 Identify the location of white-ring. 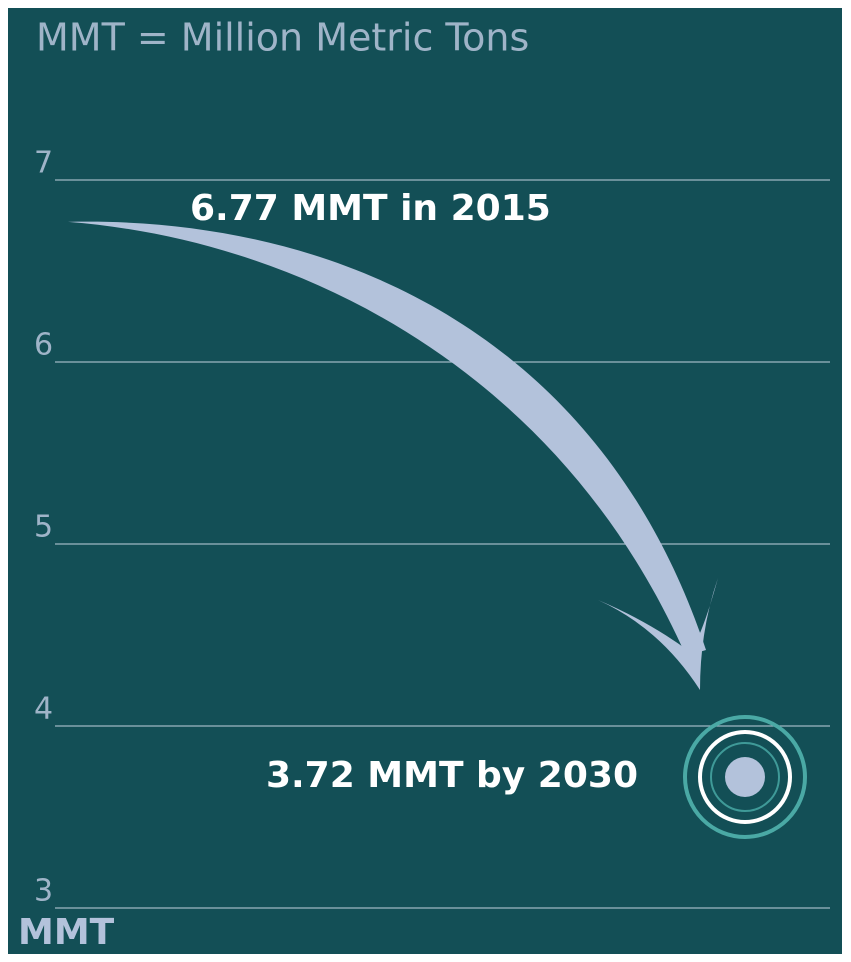
(745, 776).